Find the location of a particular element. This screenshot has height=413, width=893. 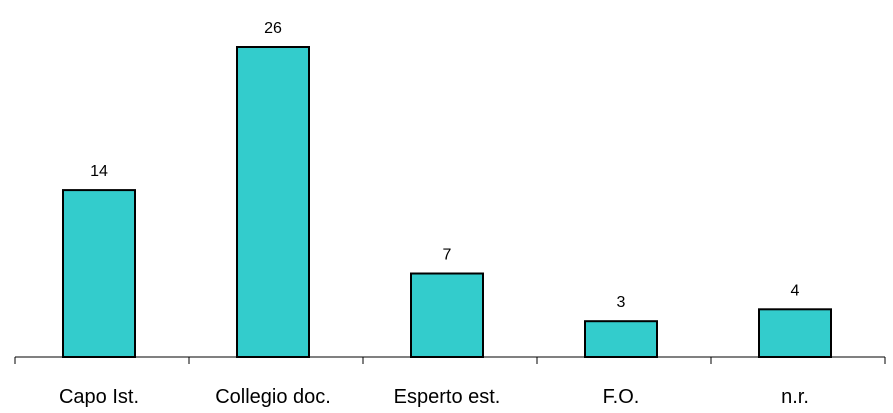

data-label: 26 is located at coordinates (273, 28).